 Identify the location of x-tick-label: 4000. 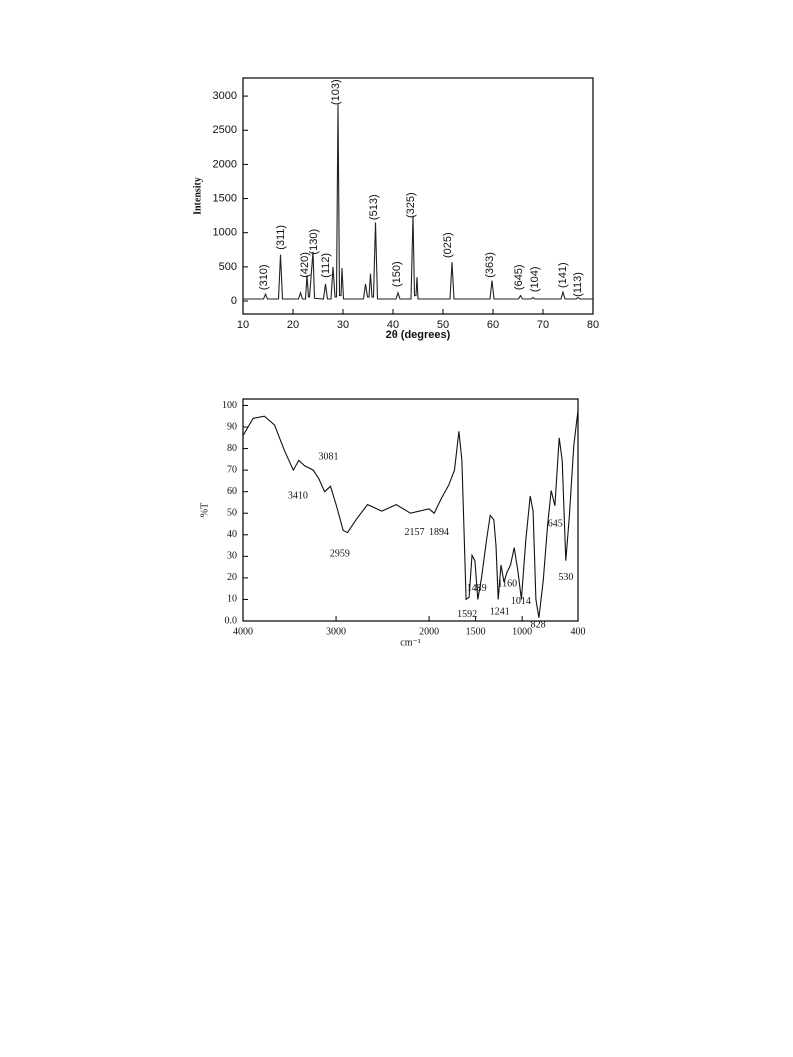
(243, 631).